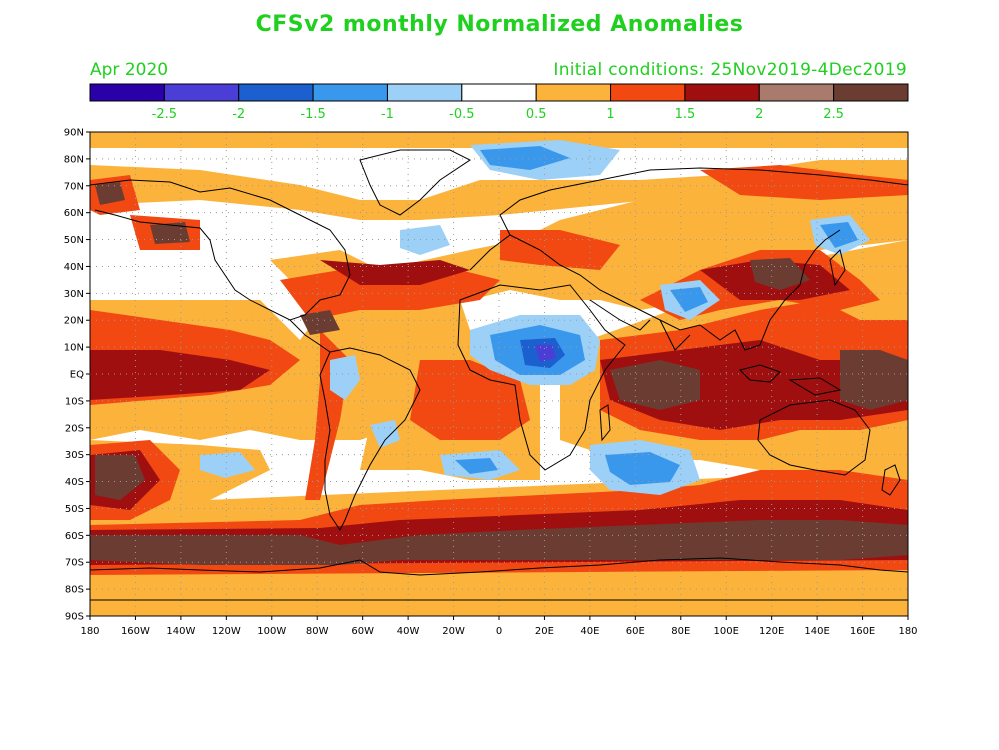 The image size is (999, 750). What do you see at coordinates (74, 590) in the screenshot?
I see `latitude-tick-label: 80S` at bounding box center [74, 590].